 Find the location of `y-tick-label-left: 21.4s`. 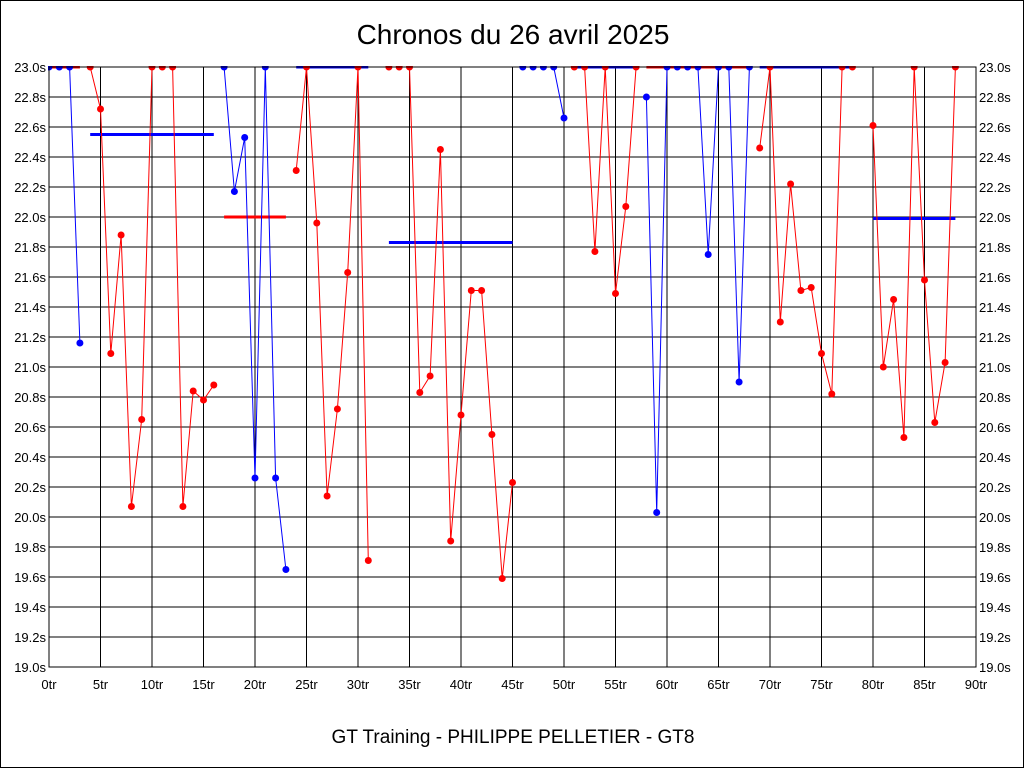

y-tick-label-left: 21.4s is located at coordinates (30, 307).